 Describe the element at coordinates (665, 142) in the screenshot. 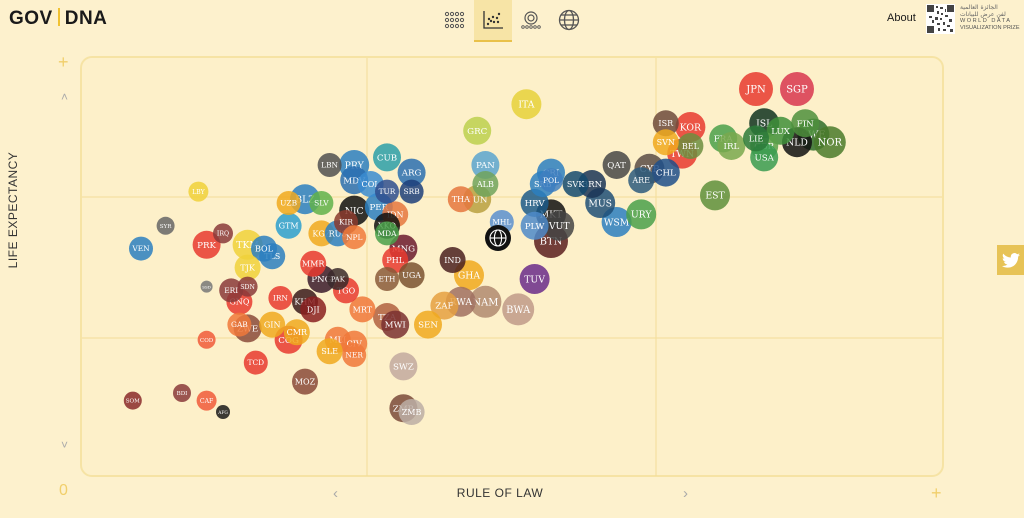

I see `country-bubble-svn: SVN` at that location.